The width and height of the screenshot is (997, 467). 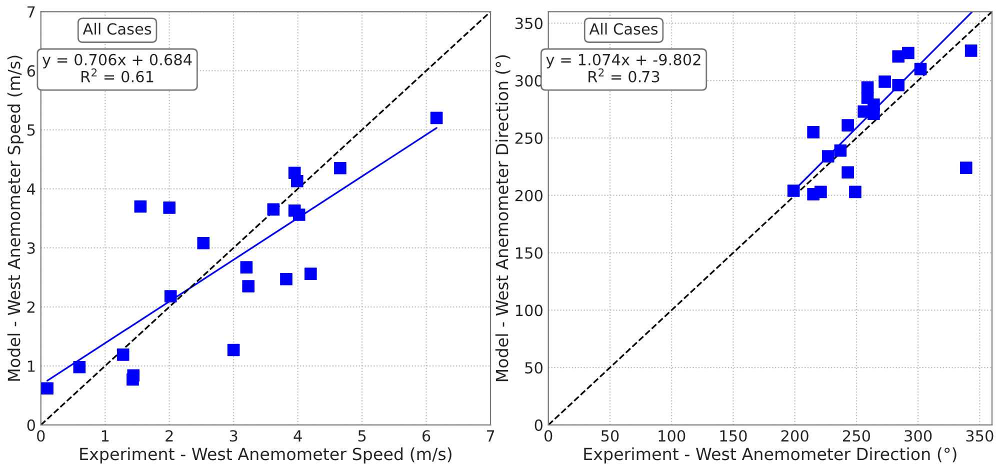 I want to click on y-tick-label: 2, so click(x=30, y=307).